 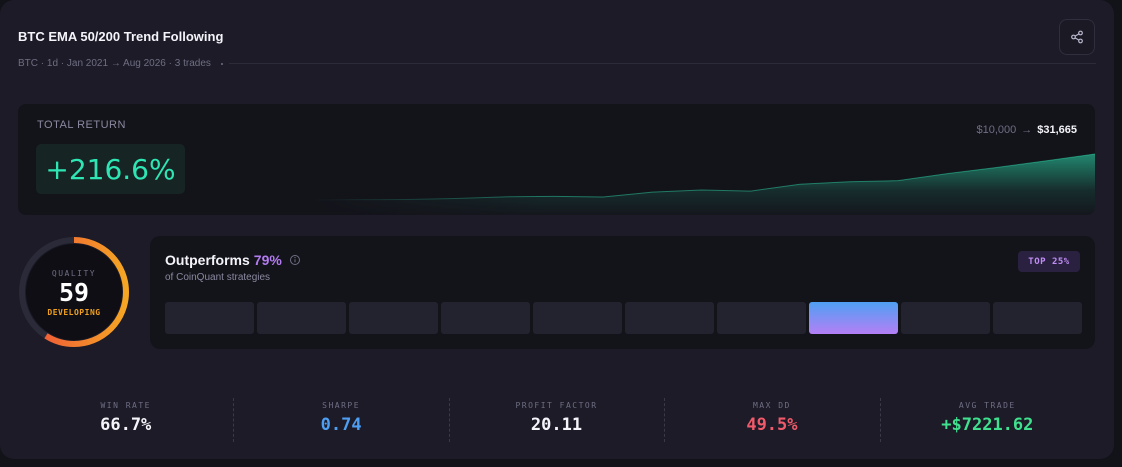 I want to click on quality-gauge: QUALITY 59 DEVELOPING, so click(x=74, y=292).